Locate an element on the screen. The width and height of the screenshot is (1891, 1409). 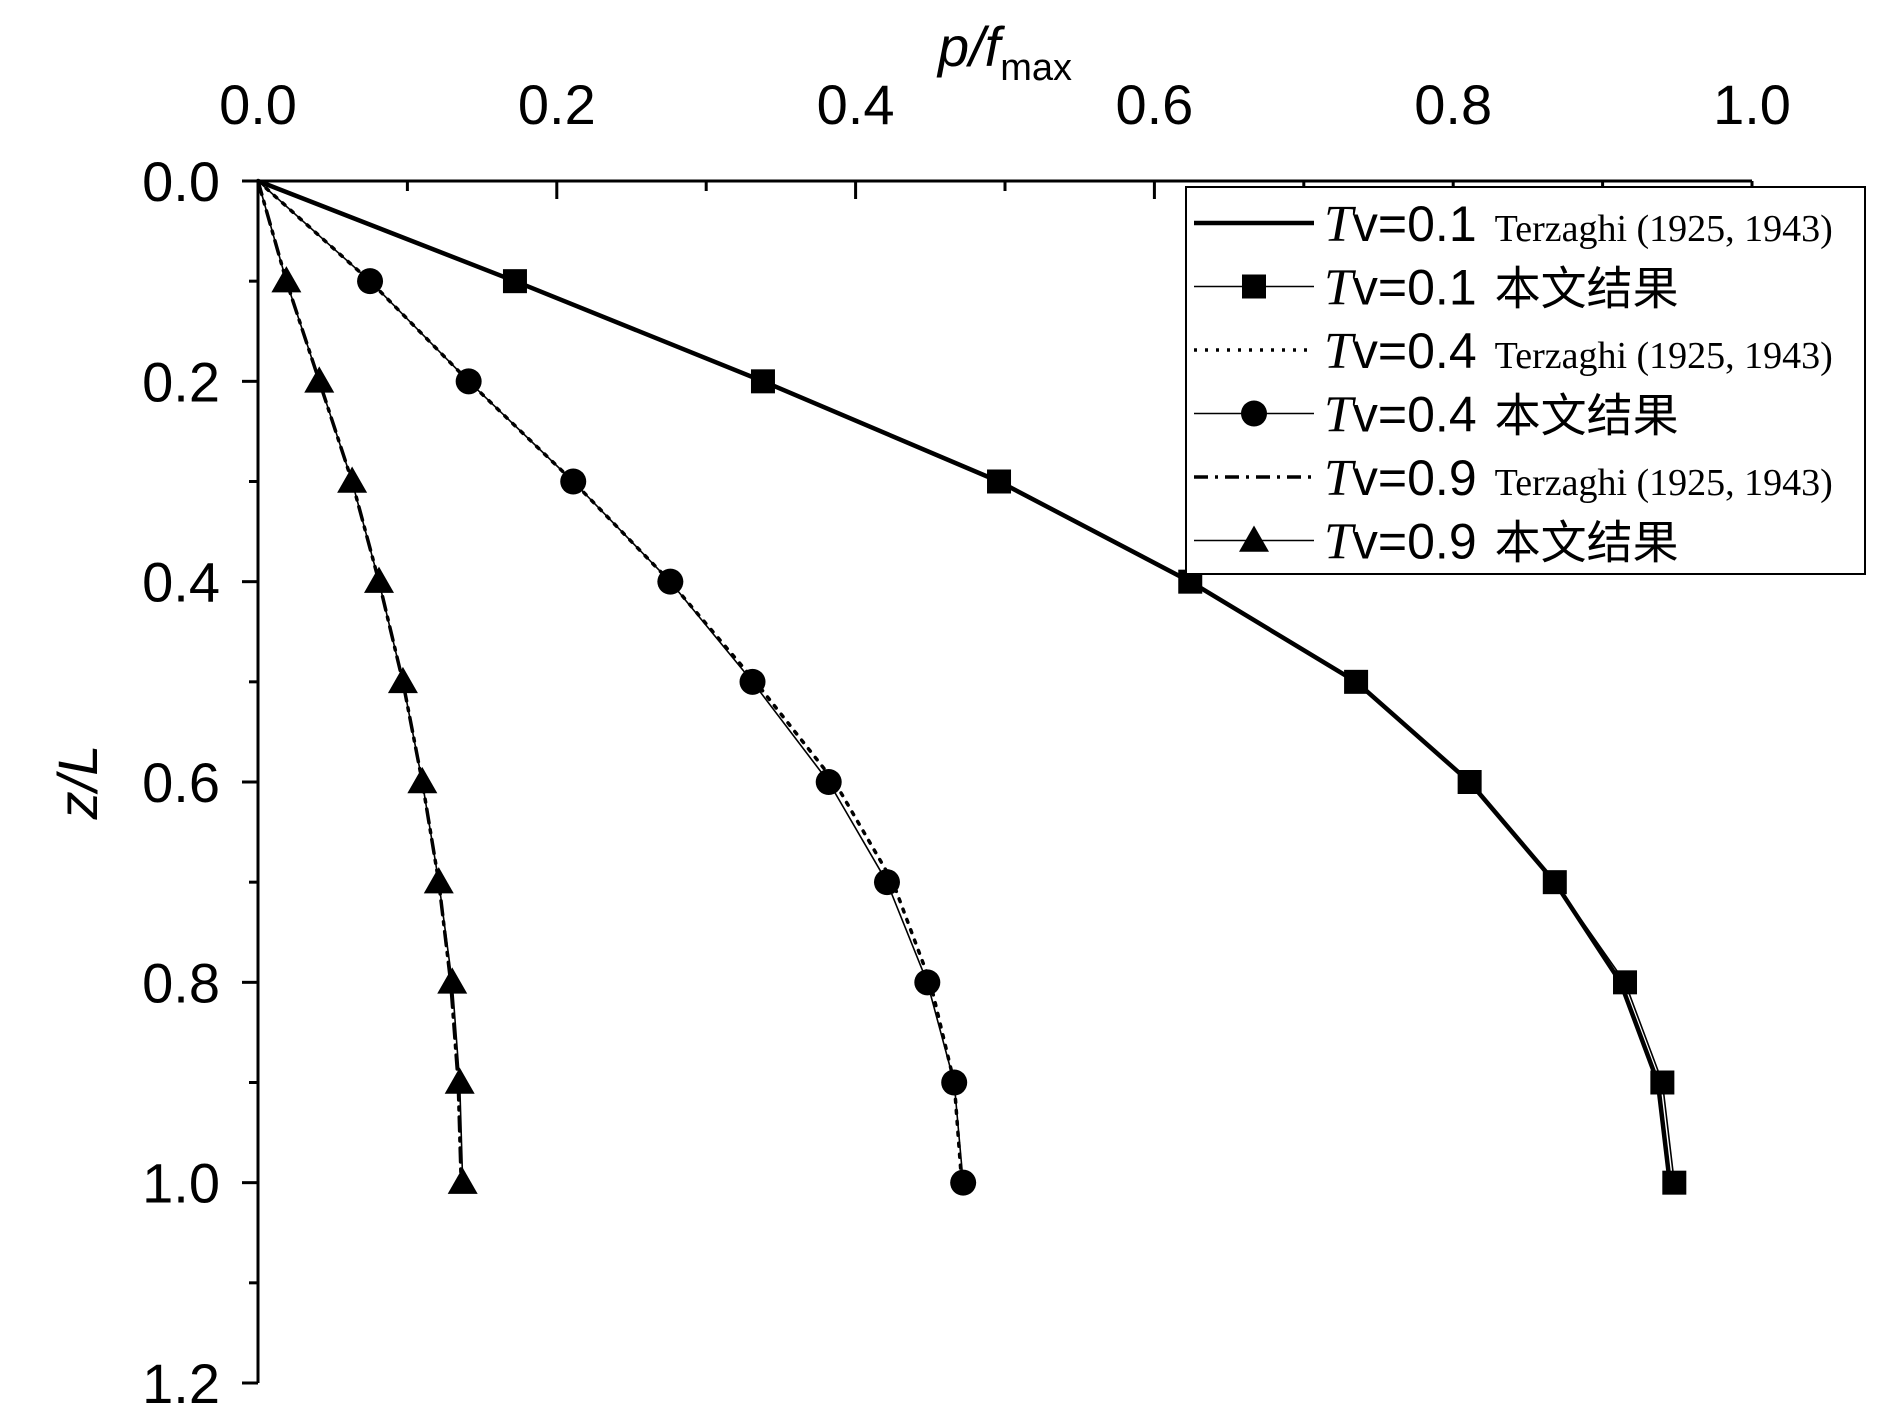
y-axis-title: z/L is located at coordinates (77, 783).